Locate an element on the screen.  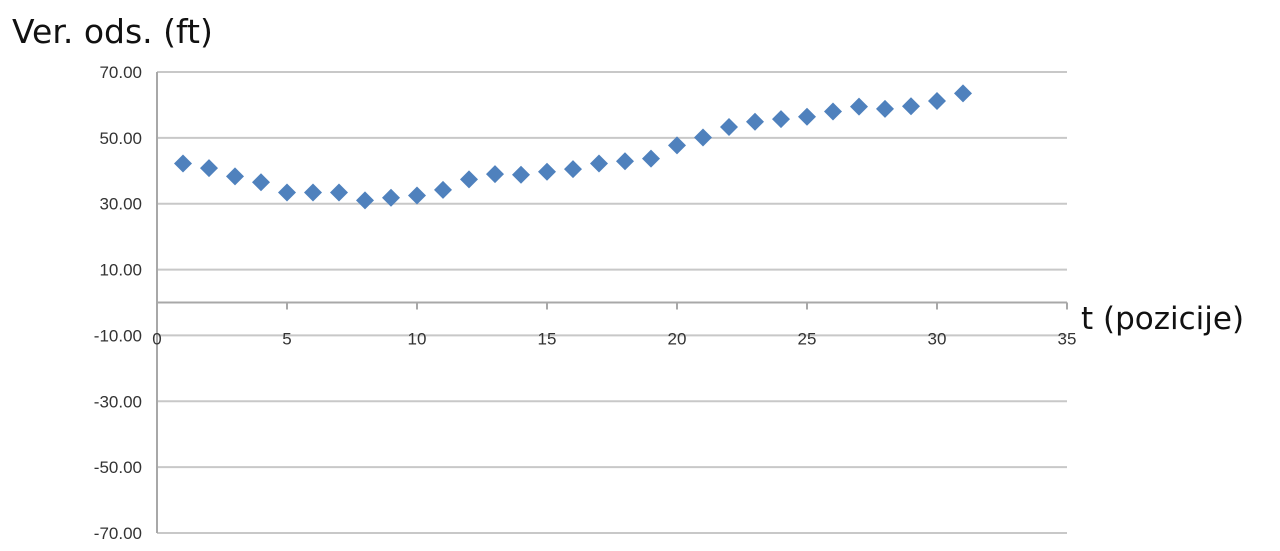
x-tick-label: 0 is located at coordinates (156, 339).